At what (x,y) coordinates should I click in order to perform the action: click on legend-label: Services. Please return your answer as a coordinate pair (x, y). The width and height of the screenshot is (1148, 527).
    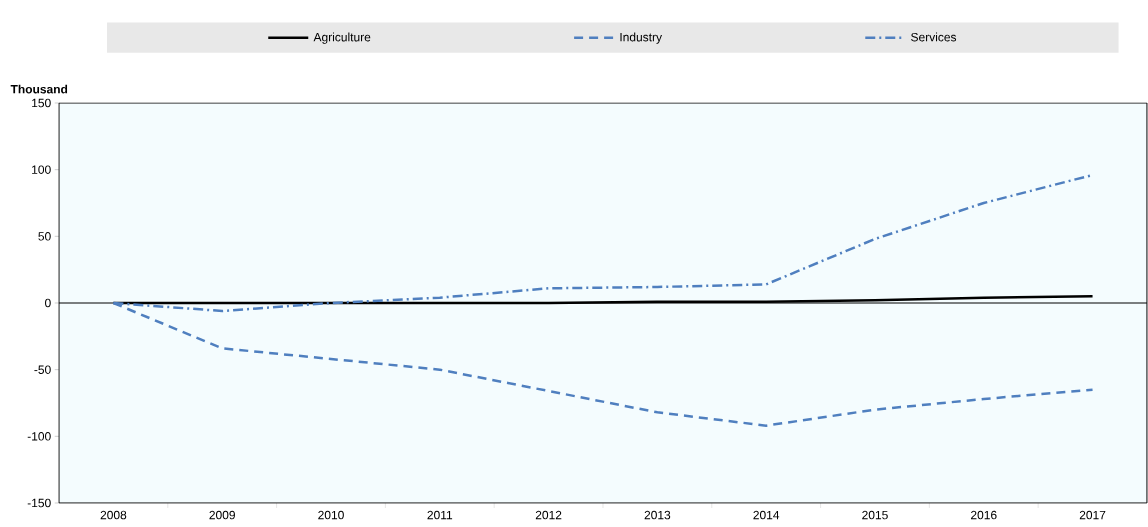
    Looking at the image, I should click on (934, 37).